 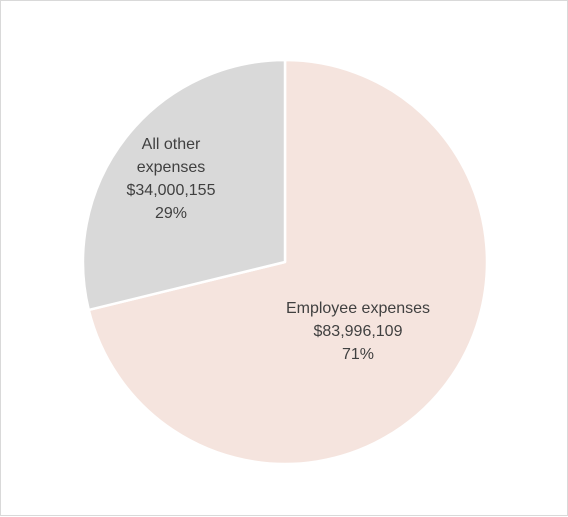 What do you see at coordinates (171, 213) in the screenshot?
I see `data-label-line: 29%` at bounding box center [171, 213].